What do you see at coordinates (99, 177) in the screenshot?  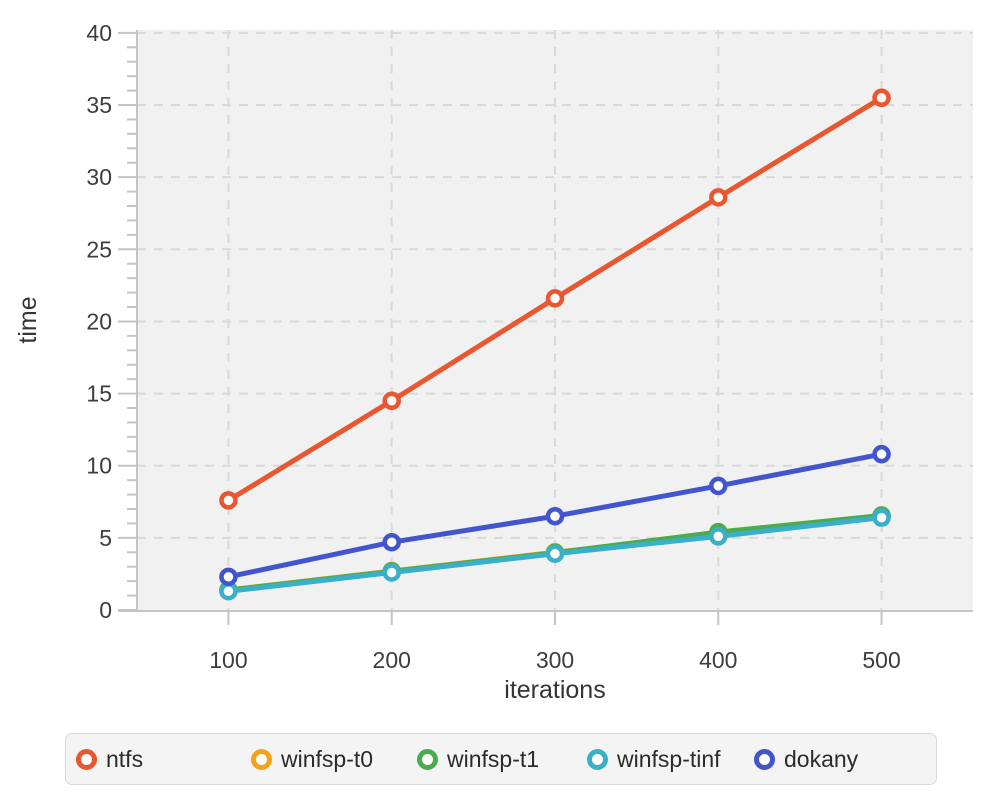 I see `y-tick-label: 30` at bounding box center [99, 177].